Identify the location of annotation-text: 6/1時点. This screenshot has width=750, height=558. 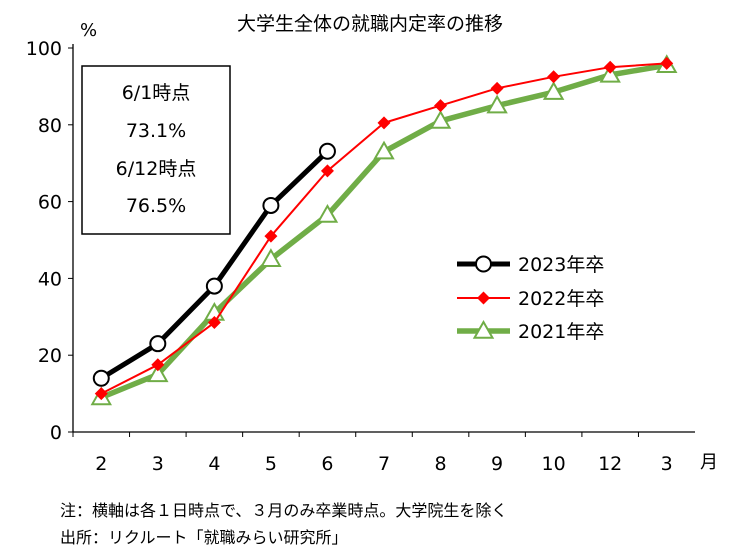
(156, 93).